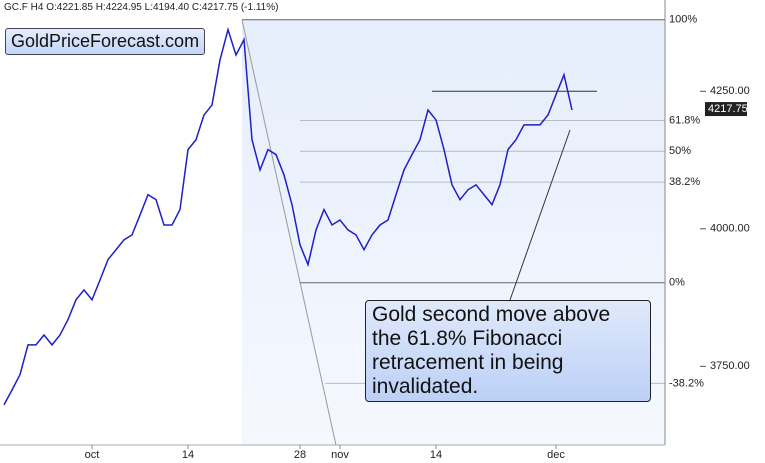 This screenshot has width=765, height=463. I want to click on fib-diagonal, so click(289, 232).